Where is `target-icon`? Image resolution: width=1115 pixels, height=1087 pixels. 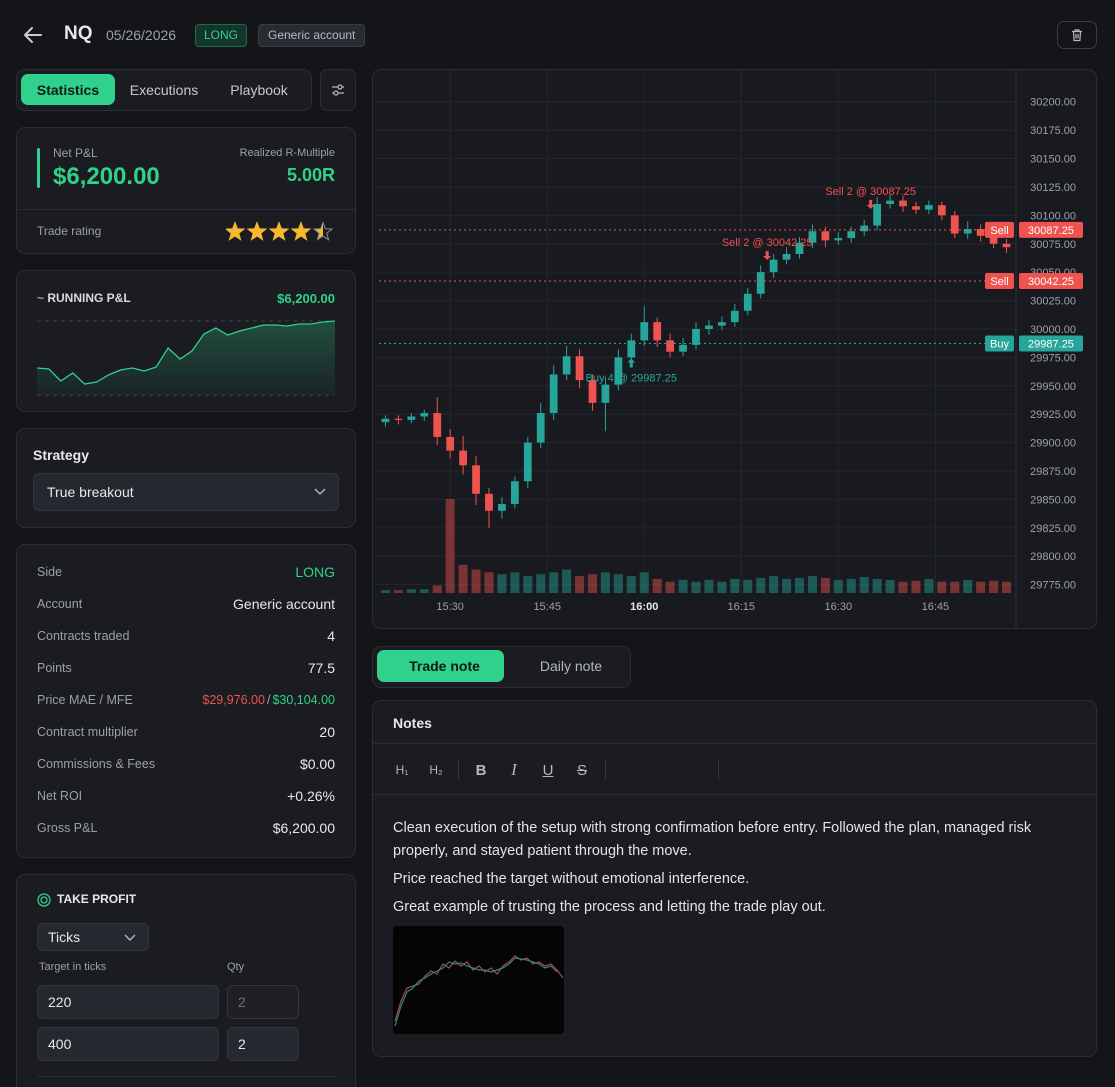 target-icon is located at coordinates (44, 900).